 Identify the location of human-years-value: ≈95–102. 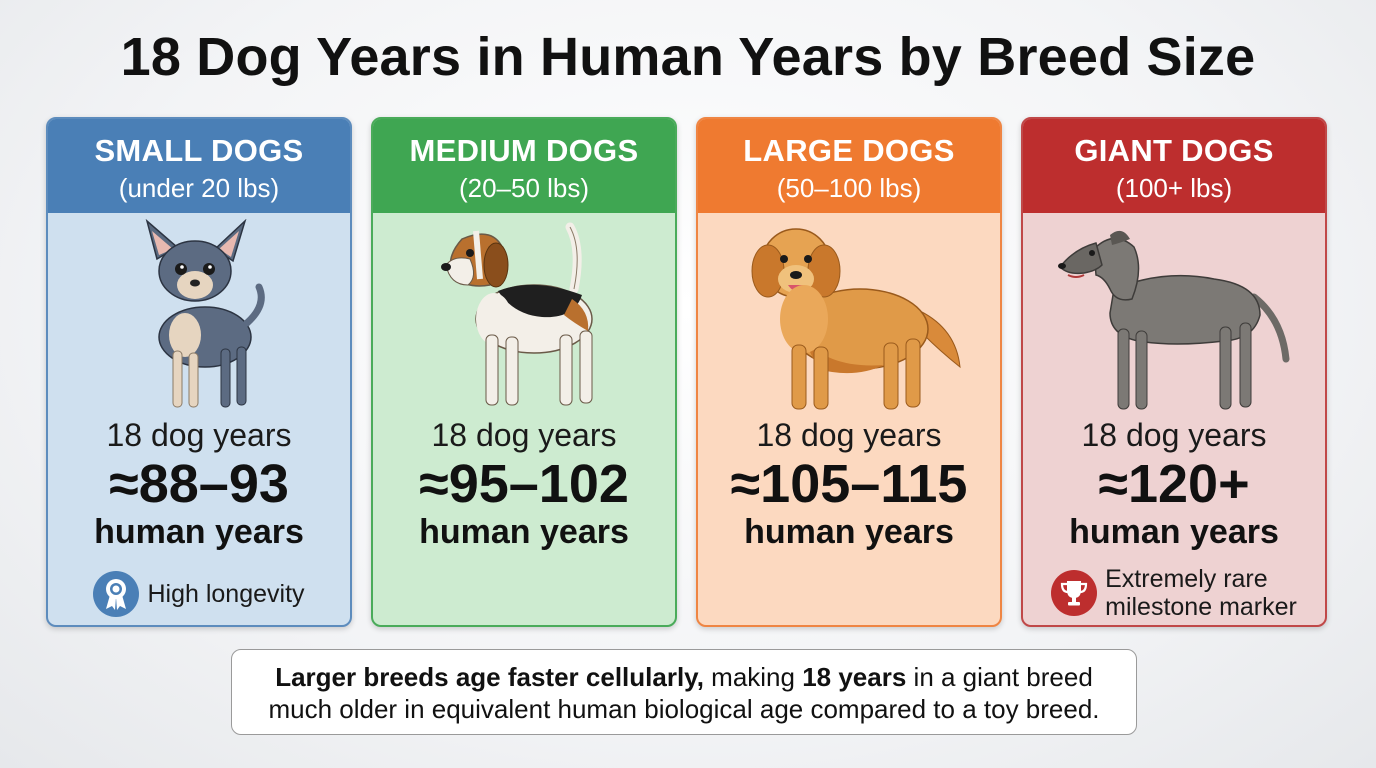
(524, 484).